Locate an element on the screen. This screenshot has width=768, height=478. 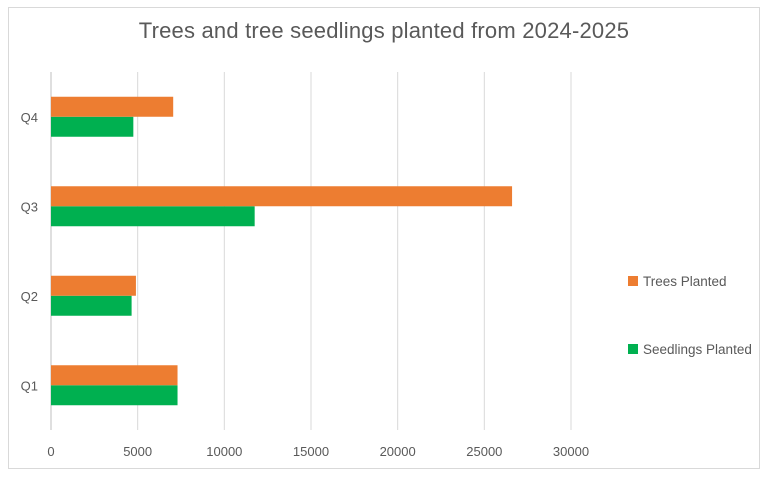
x-tick-label: 10000 is located at coordinates (224, 451).